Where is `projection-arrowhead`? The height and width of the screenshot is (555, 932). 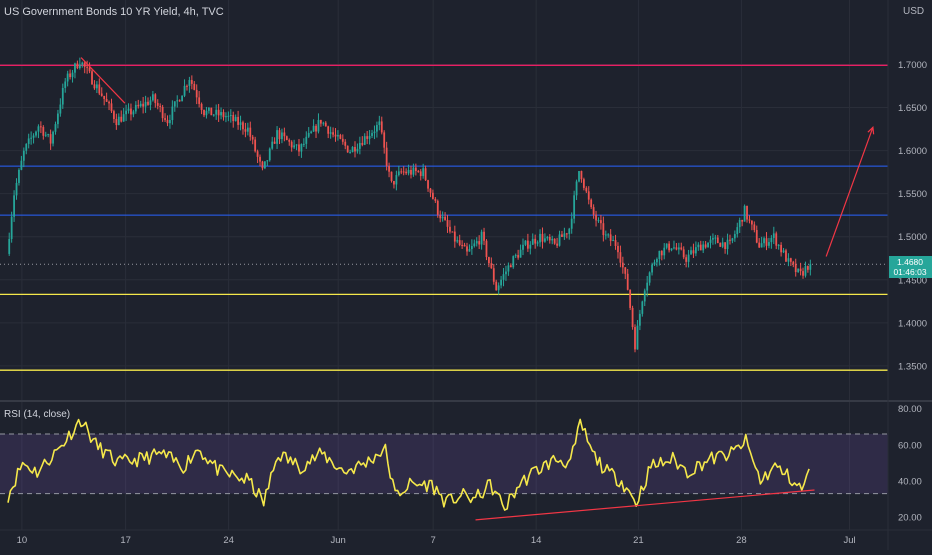
projection-arrowhead is located at coordinates (871, 130).